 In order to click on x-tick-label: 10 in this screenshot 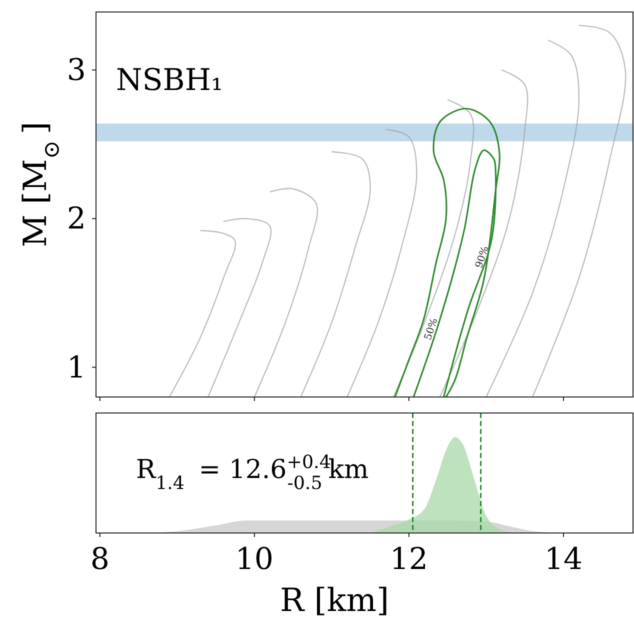, I will do `click(254, 559)`.